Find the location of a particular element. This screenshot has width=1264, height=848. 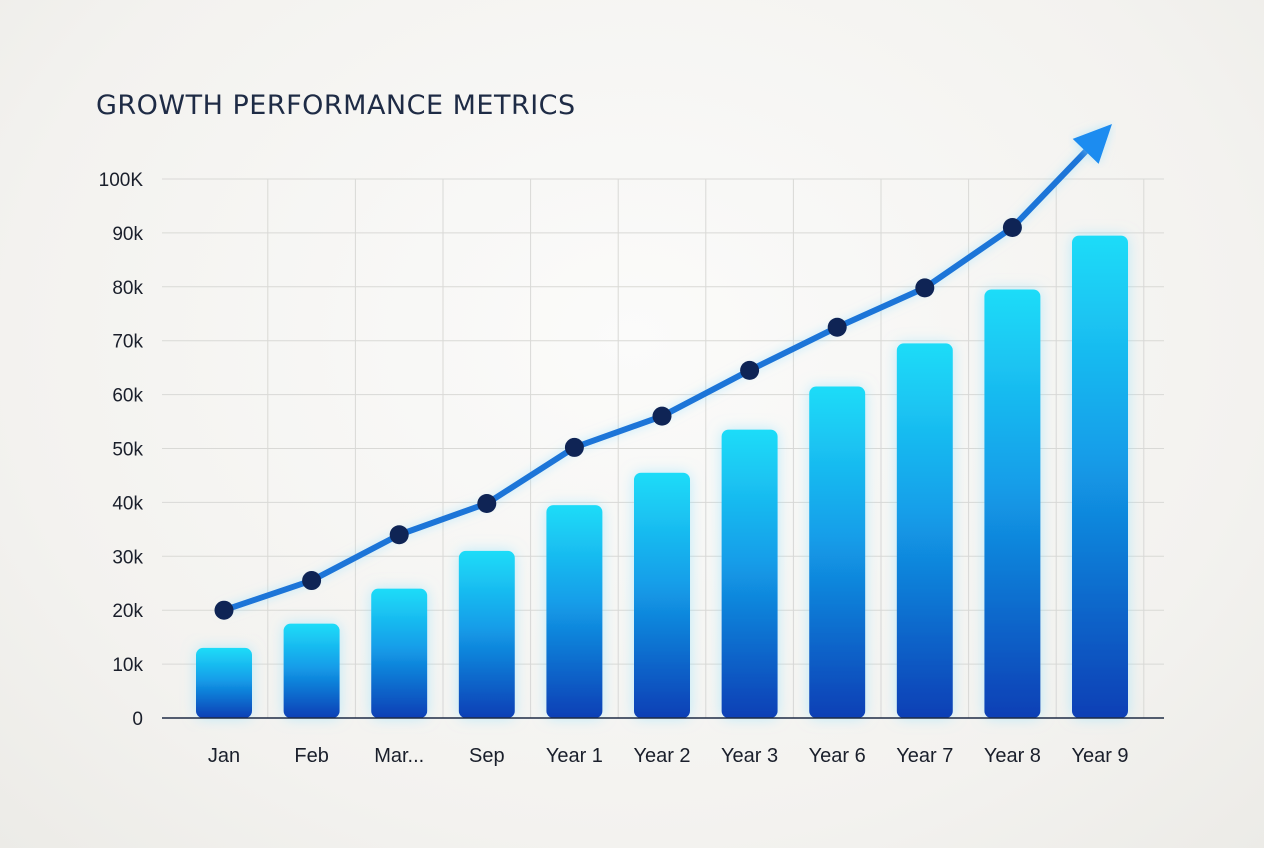

y-tick-label: 40k is located at coordinates (127, 503).